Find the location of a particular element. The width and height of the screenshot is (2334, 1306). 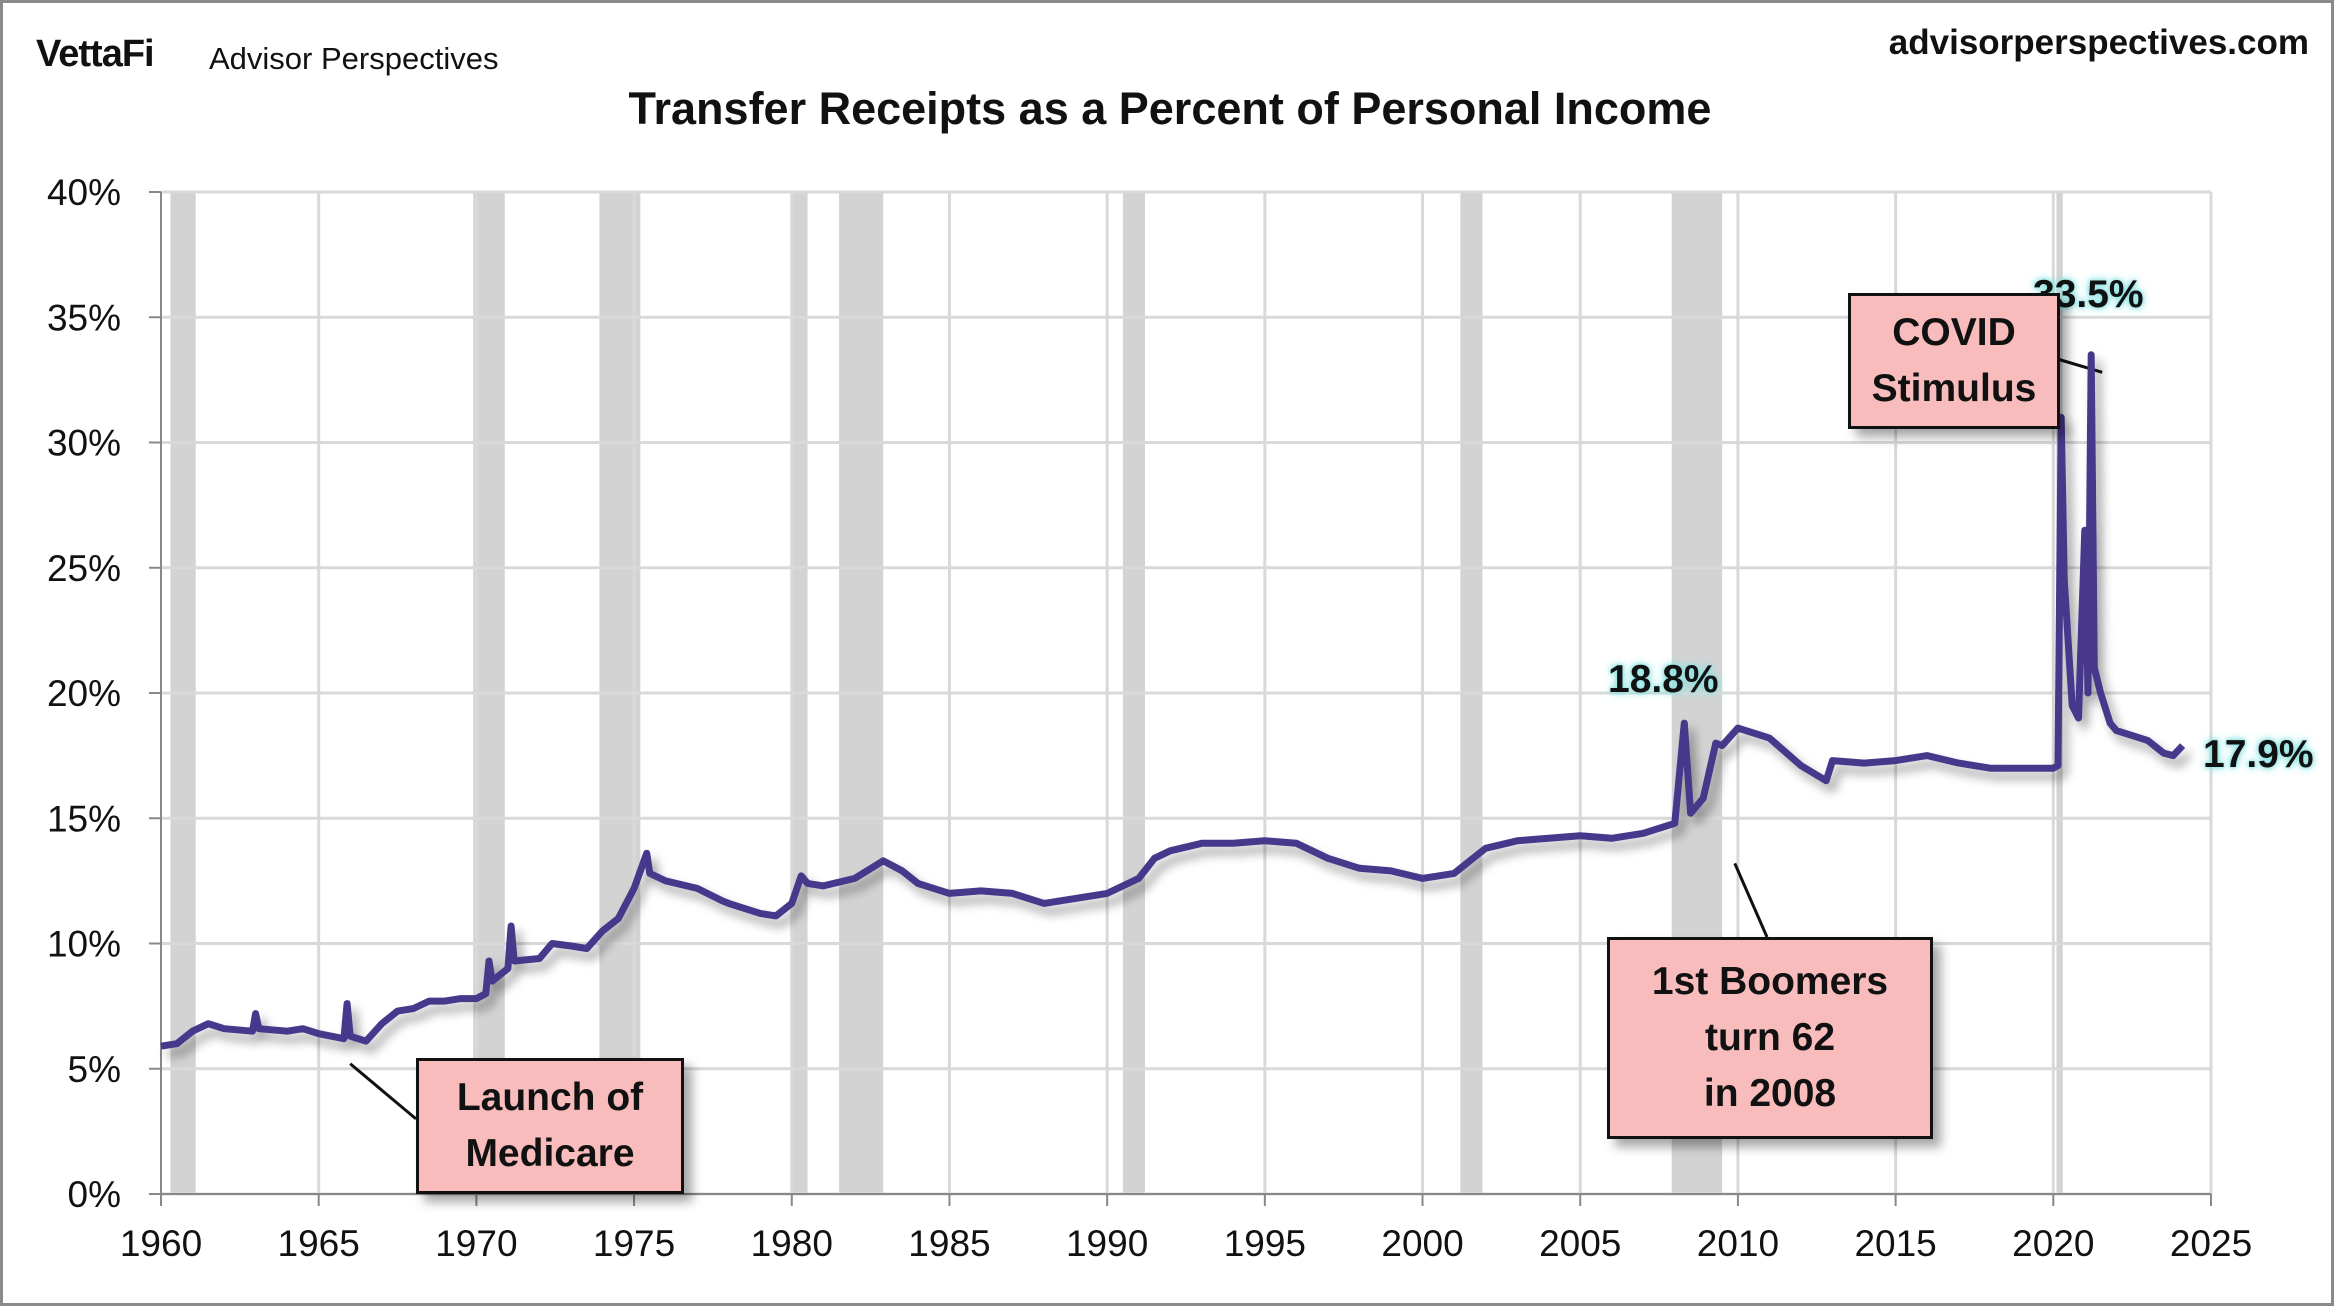

x-tick-label: 2025 is located at coordinates (2211, 1243).